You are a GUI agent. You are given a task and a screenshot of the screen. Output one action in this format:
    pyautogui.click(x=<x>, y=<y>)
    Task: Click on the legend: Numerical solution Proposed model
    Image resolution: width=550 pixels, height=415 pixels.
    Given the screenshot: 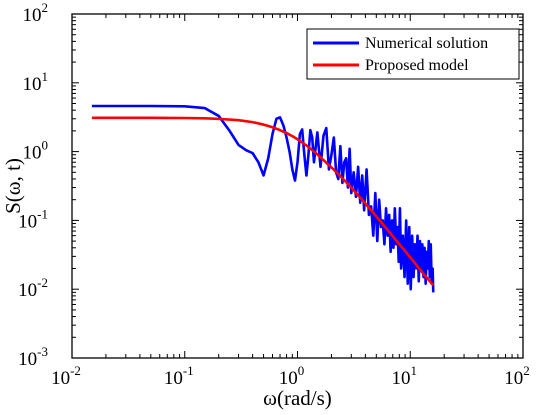 What is the action you would take?
    pyautogui.click(x=413, y=54)
    